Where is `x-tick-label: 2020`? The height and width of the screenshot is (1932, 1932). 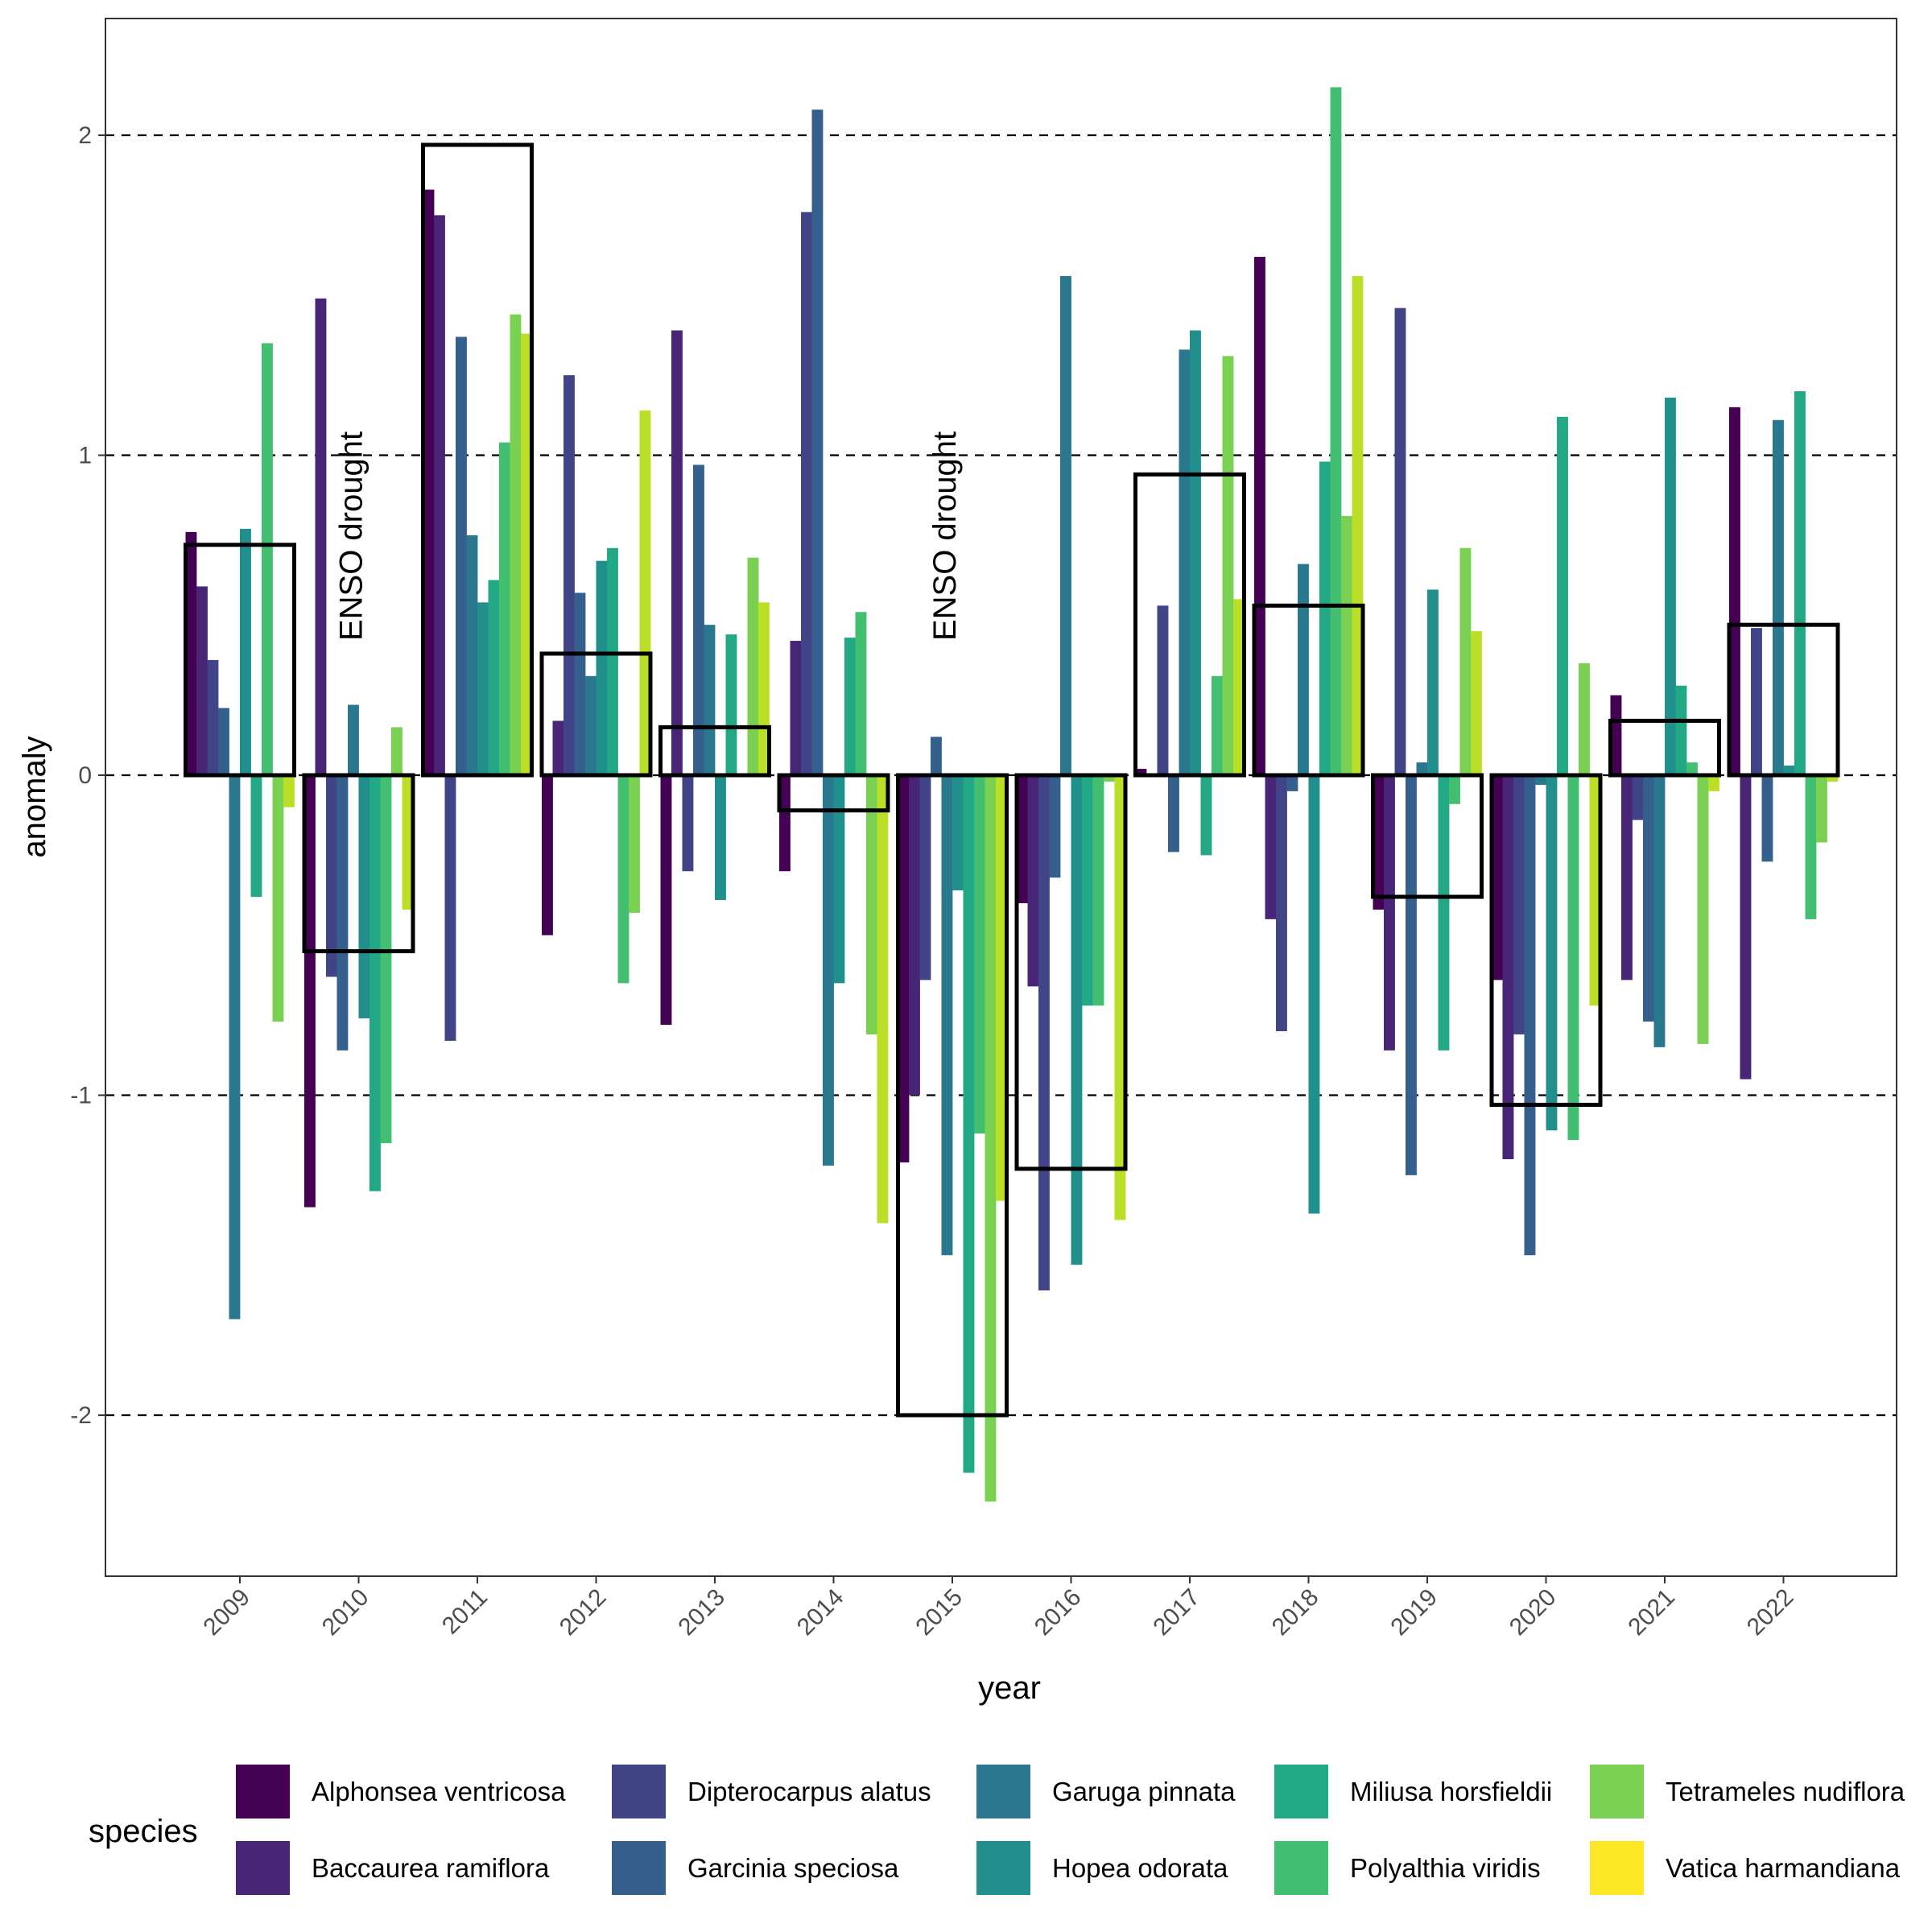
x-tick-label: 2020 is located at coordinates (1533, 1612).